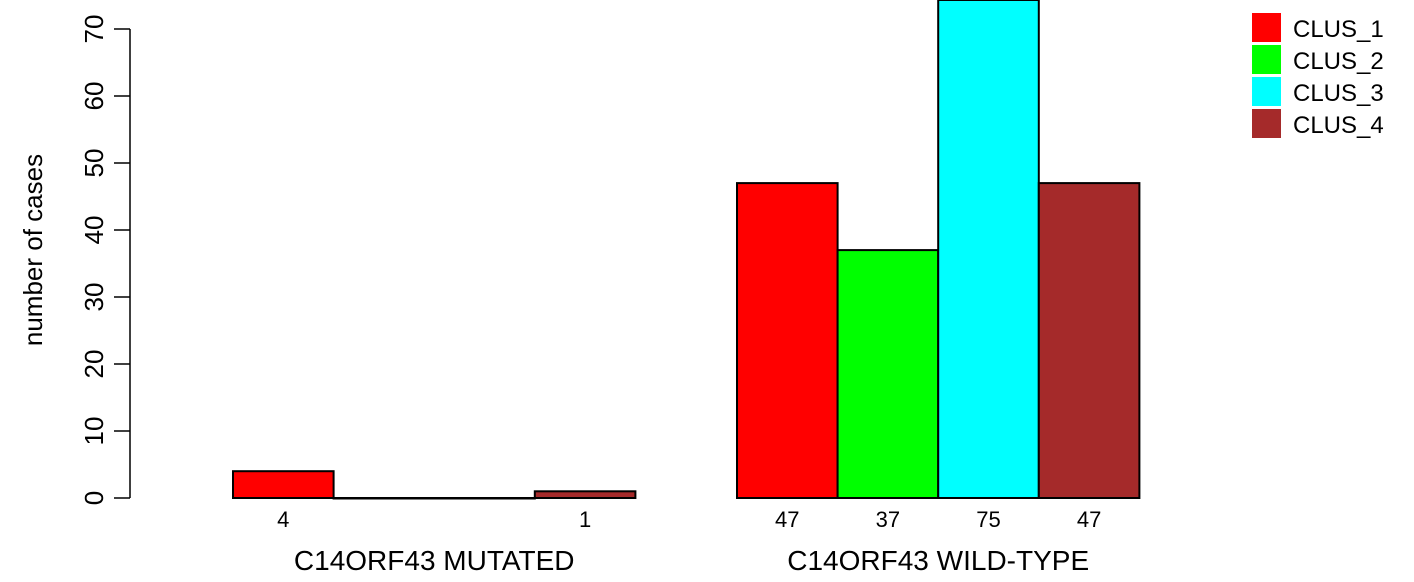  What do you see at coordinates (1338, 125) in the screenshot?
I see `legend-label: CLUS_4` at bounding box center [1338, 125].